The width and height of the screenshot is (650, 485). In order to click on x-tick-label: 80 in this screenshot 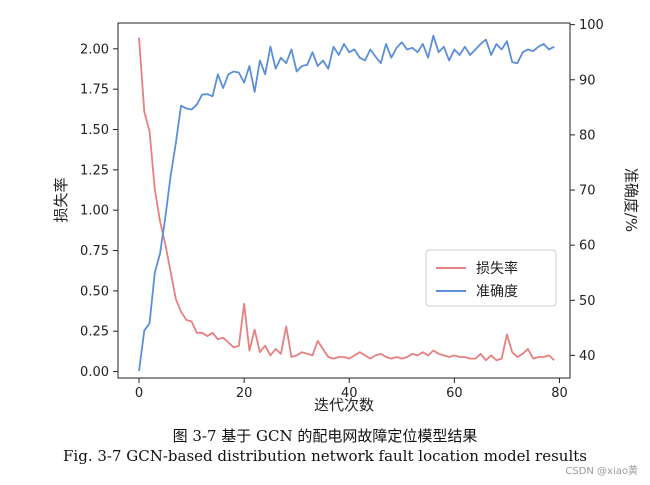, I will do `click(559, 393)`.